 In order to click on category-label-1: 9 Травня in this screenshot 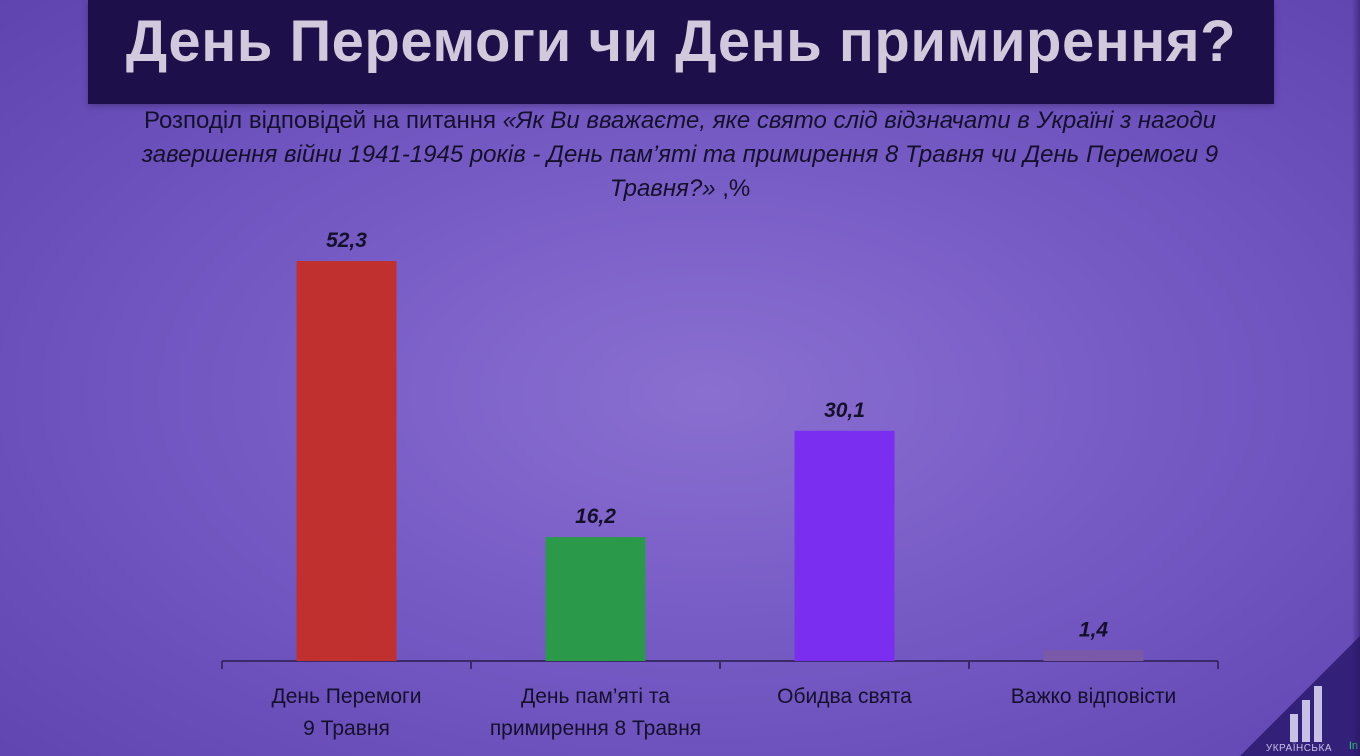, I will do `click(346, 728)`.